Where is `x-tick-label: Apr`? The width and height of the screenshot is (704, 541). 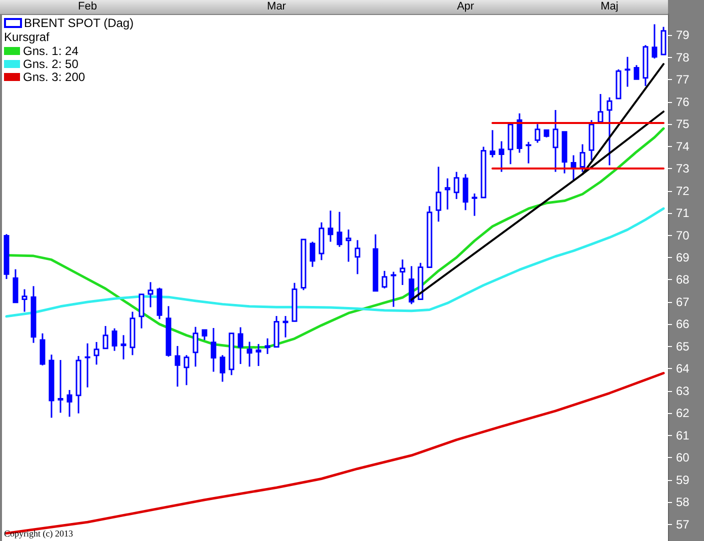 x-tick-label: Apr is located at coordinates (465, 6).